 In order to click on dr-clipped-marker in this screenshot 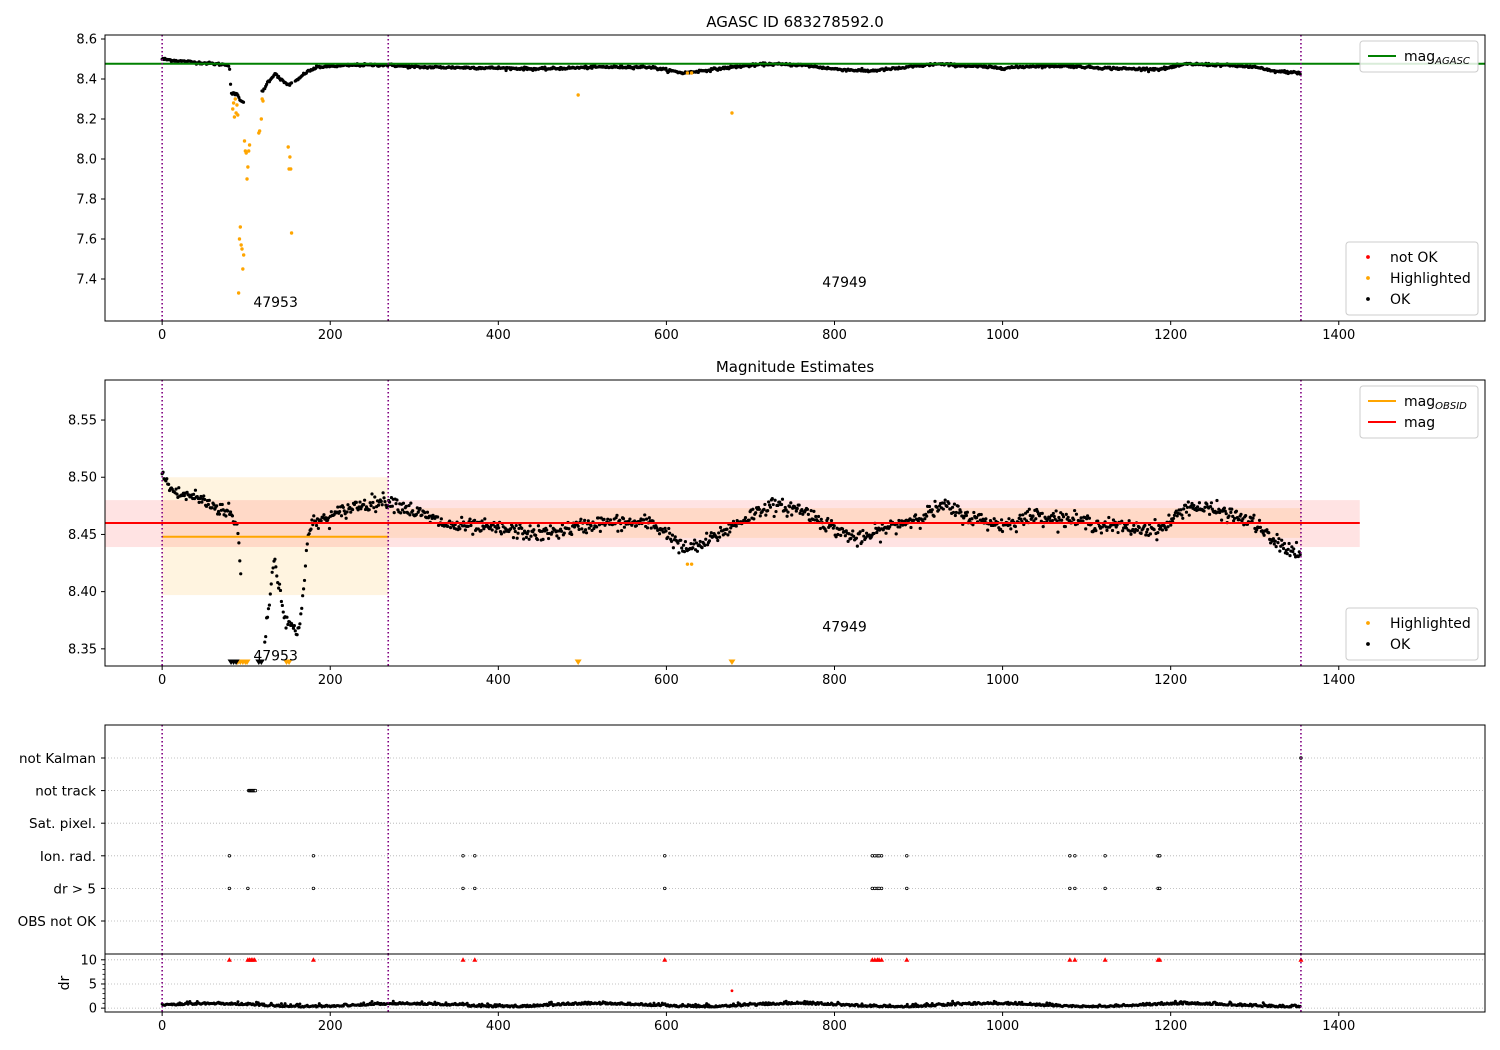, I will do `click(1070, 959)`.